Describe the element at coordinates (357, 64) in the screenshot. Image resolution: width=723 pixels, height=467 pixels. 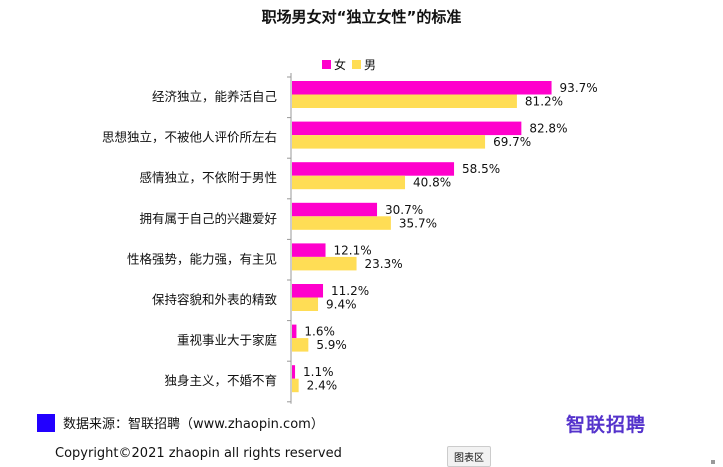
I see `legend-swatch-male` at that location.